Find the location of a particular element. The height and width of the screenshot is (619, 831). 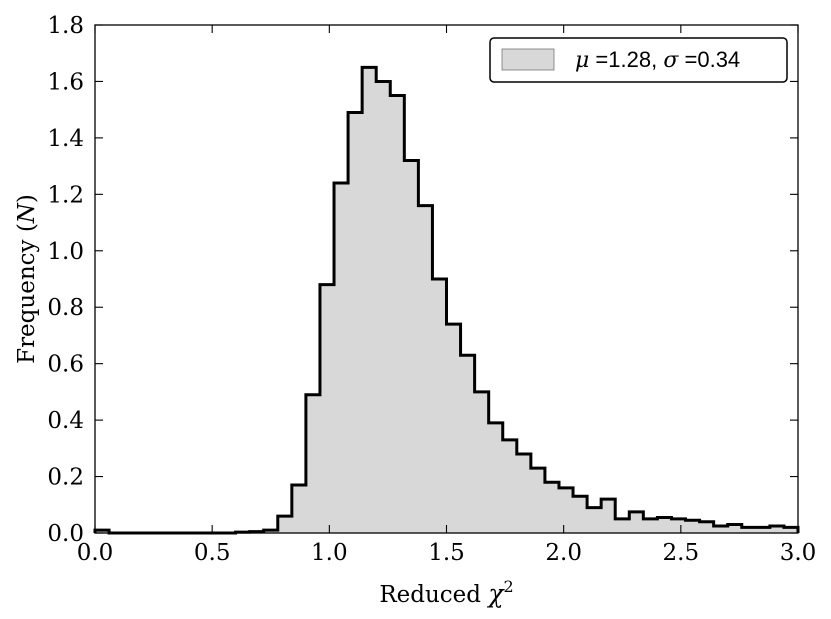

x-tick-label: 0.5 is located at coordinates (212, 553).